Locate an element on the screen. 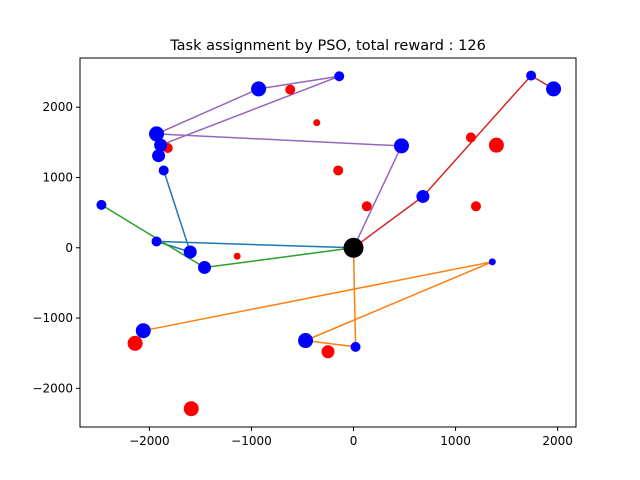 The height and width of the screenshot is (480, 640). y-tick-label: 0 is located at coordinates (69, 248).